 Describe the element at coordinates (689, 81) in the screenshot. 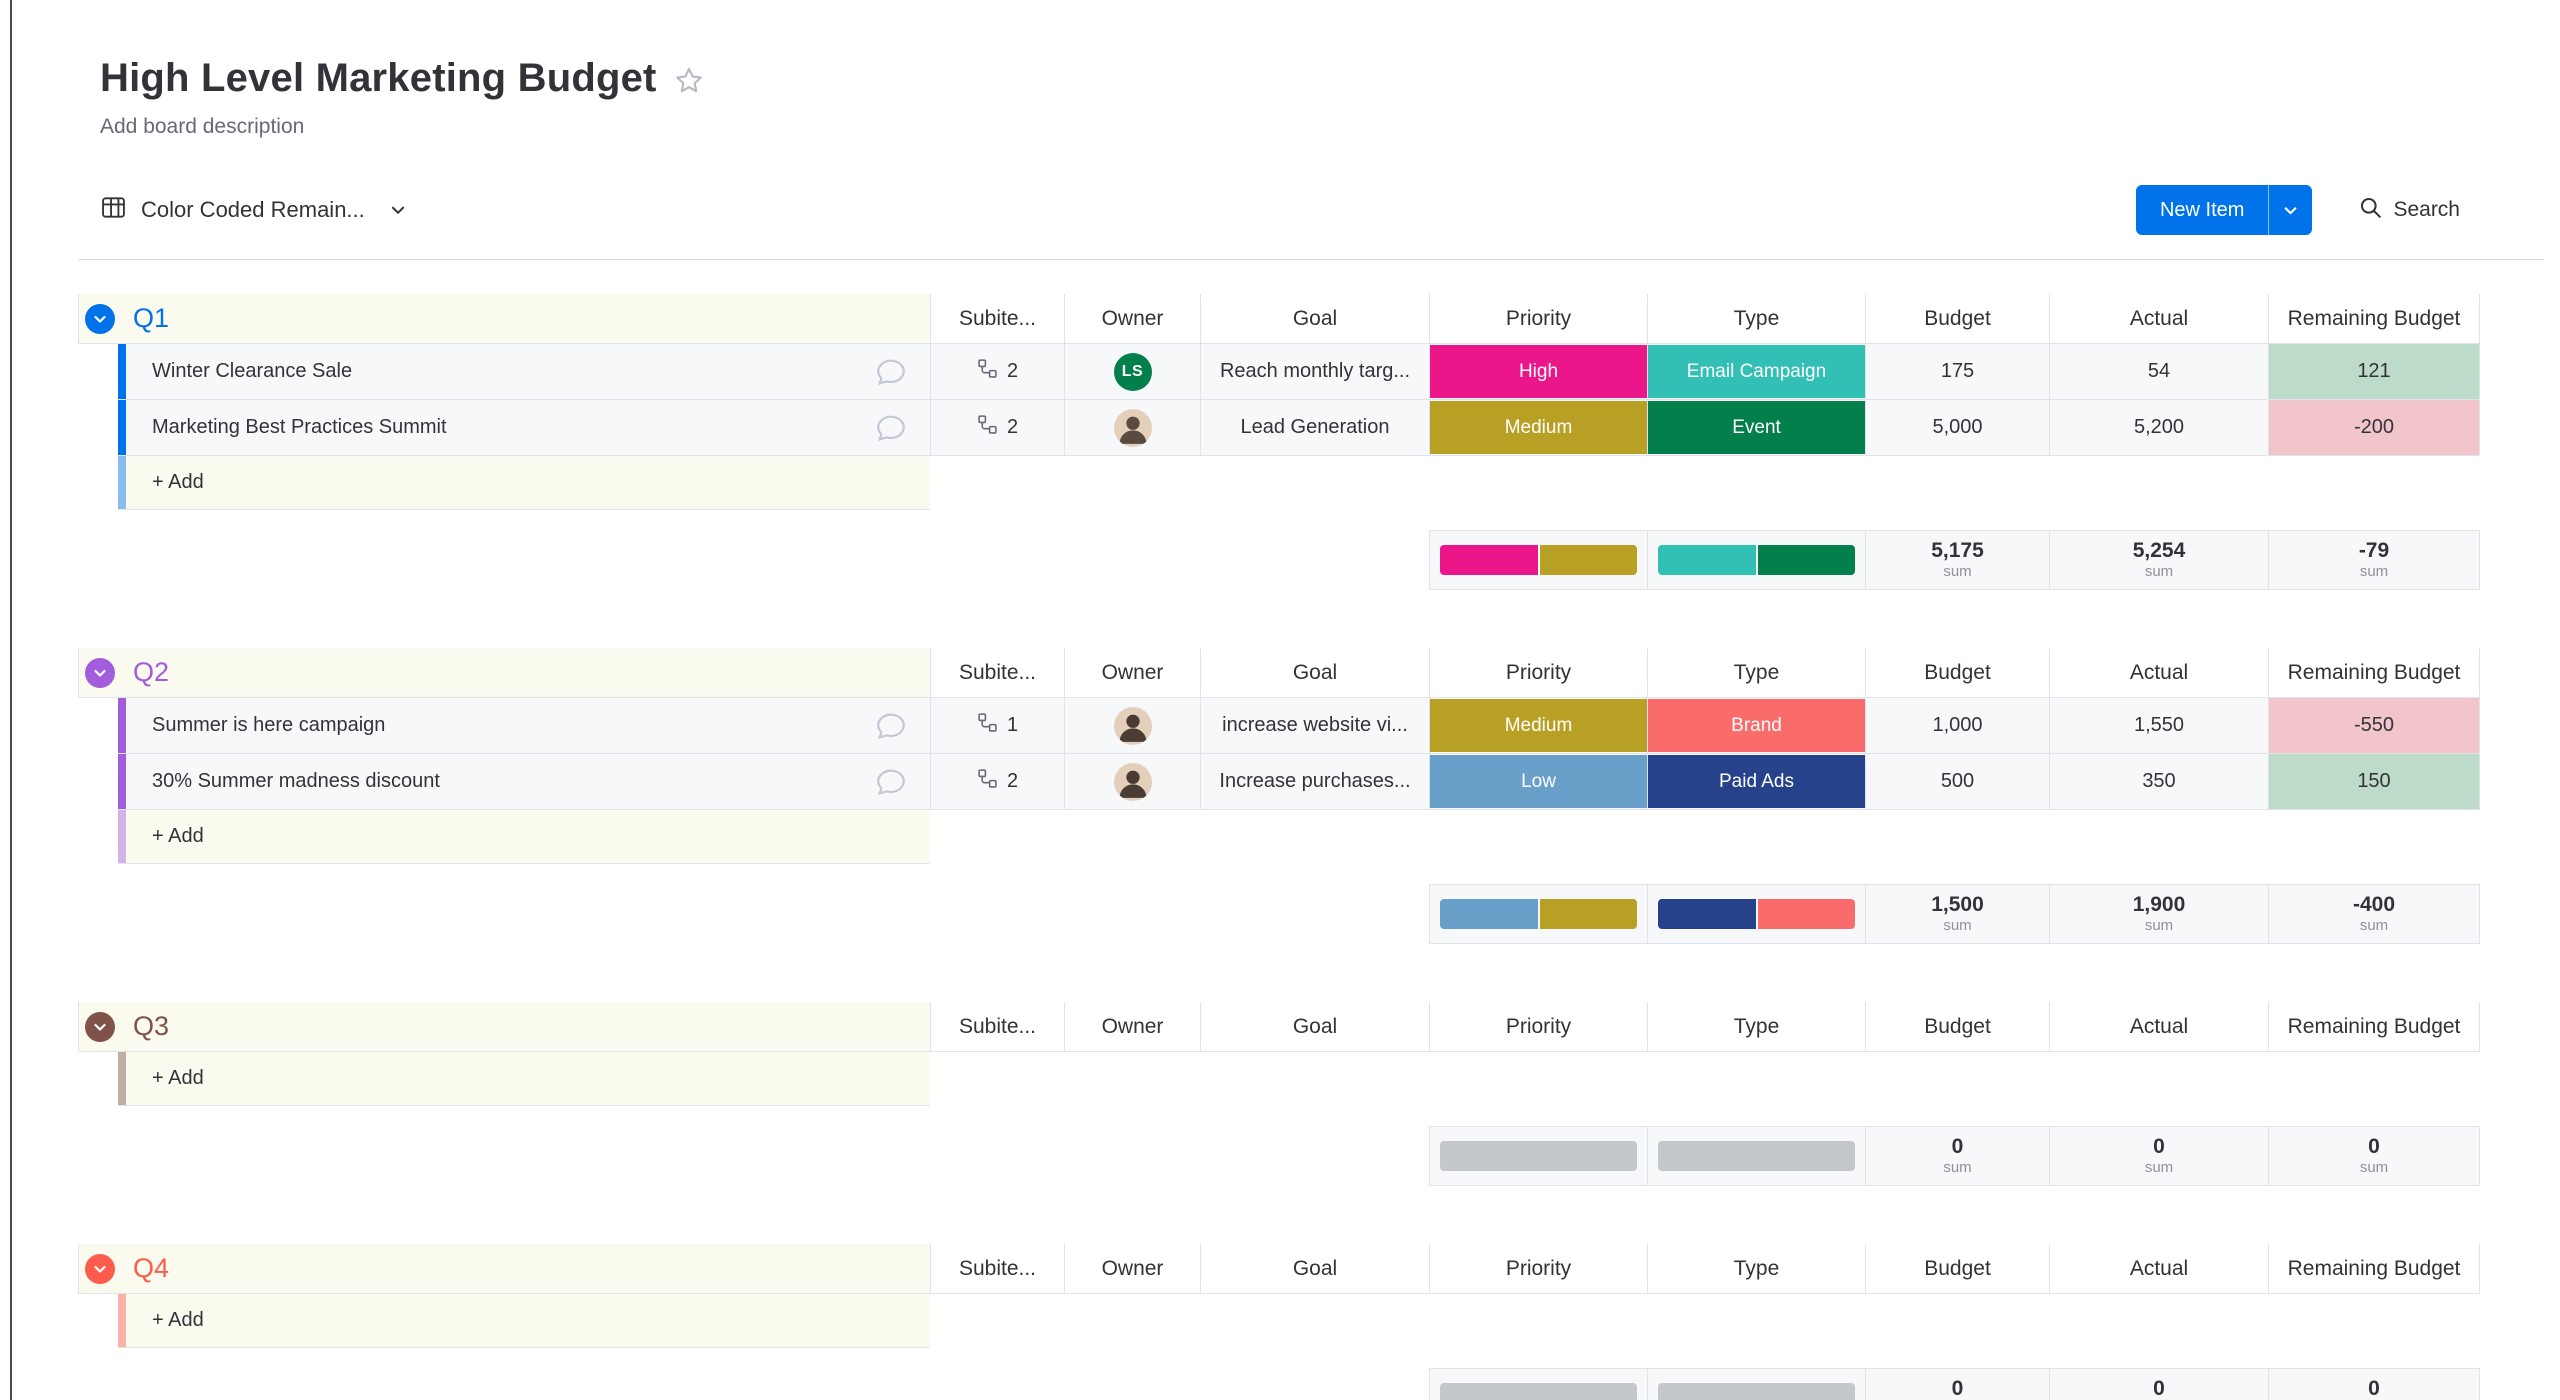

I see `favorite-star-icon` at that location.